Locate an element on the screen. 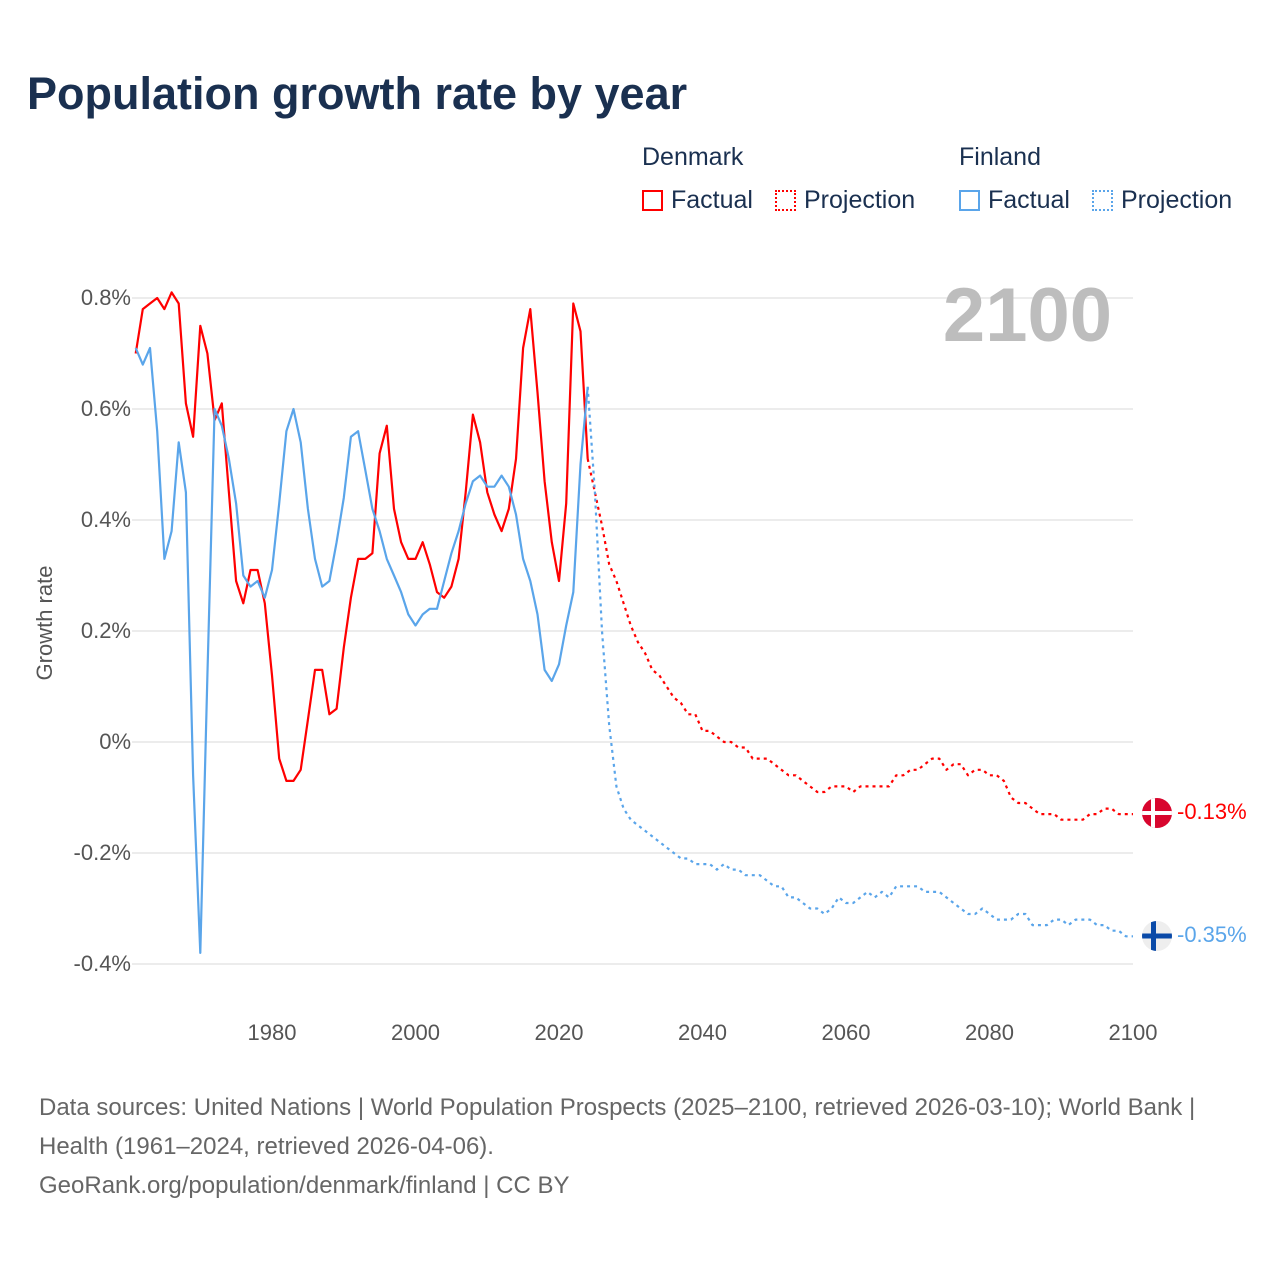 Image resolution: width=1280 pixels, height=1280 pixels. legend-finland-projection: Projection is located at coordinates (1162, 200).